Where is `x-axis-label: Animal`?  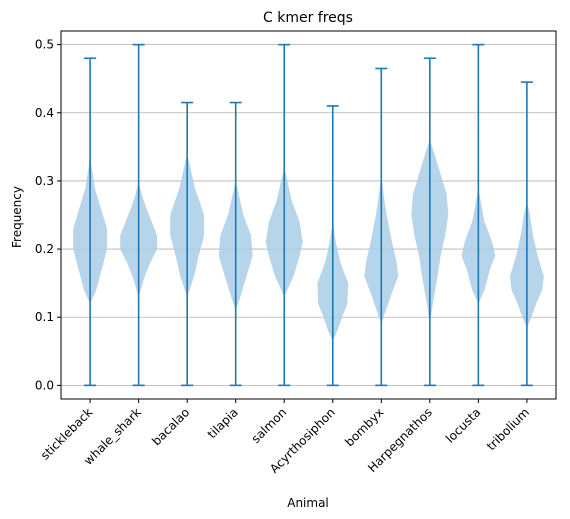
x-axis-label: Animal is located at coordinates (308, 503).